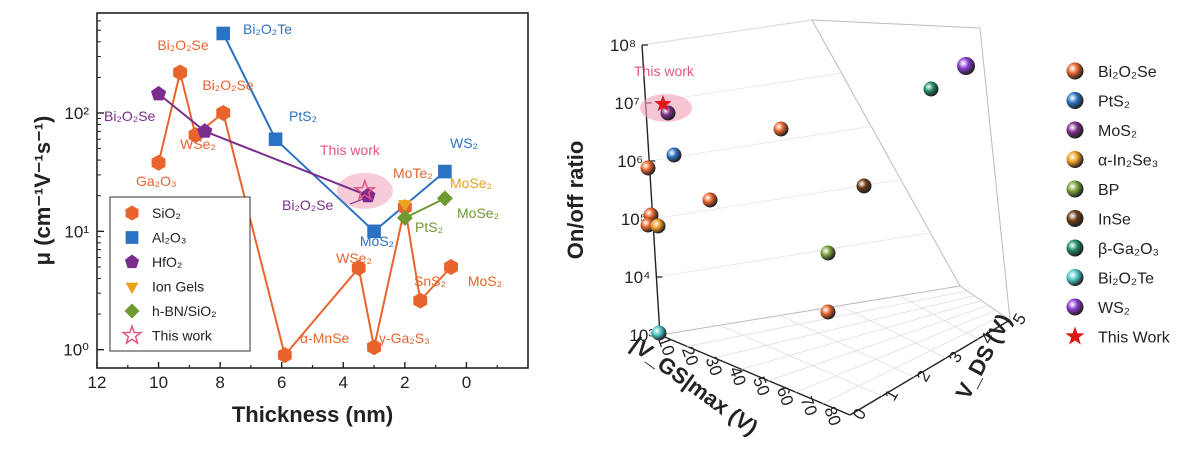  I want to click on legend-label: HfO₂, so click(167, 262).